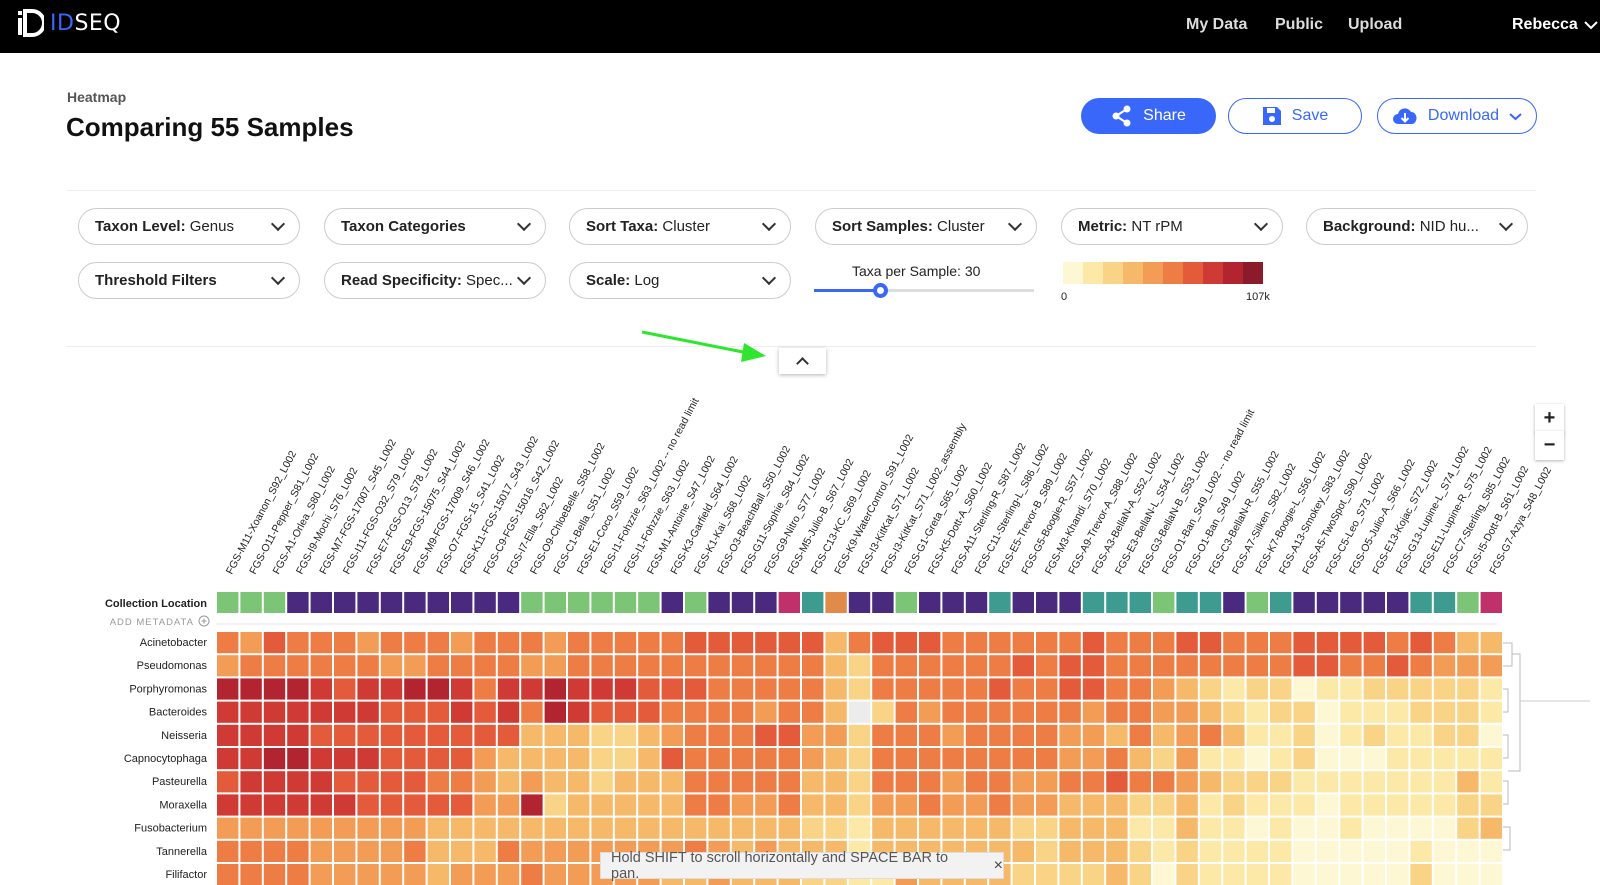  What do you see at coordinates (1299, 24) in the screenshot?
I see `nav-public: Public` at bounding box center [1299, 24].